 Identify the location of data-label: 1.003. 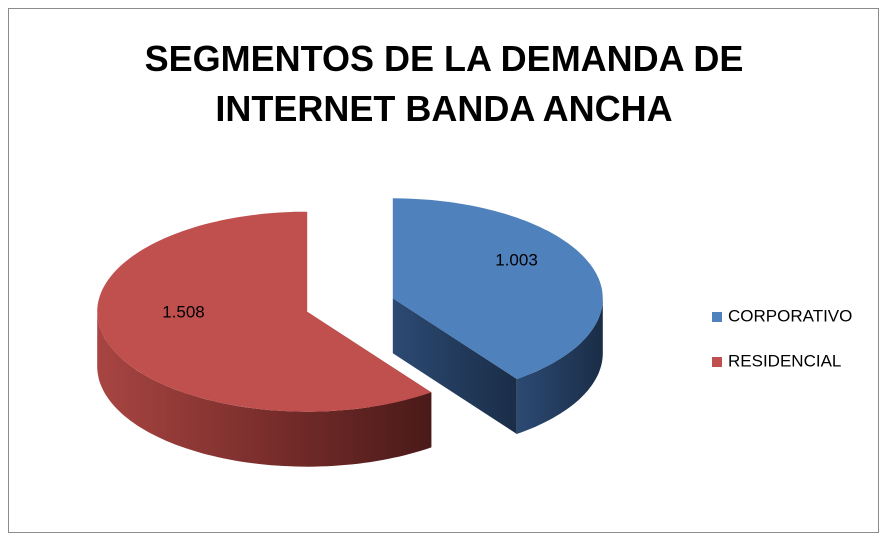
(516, 260).